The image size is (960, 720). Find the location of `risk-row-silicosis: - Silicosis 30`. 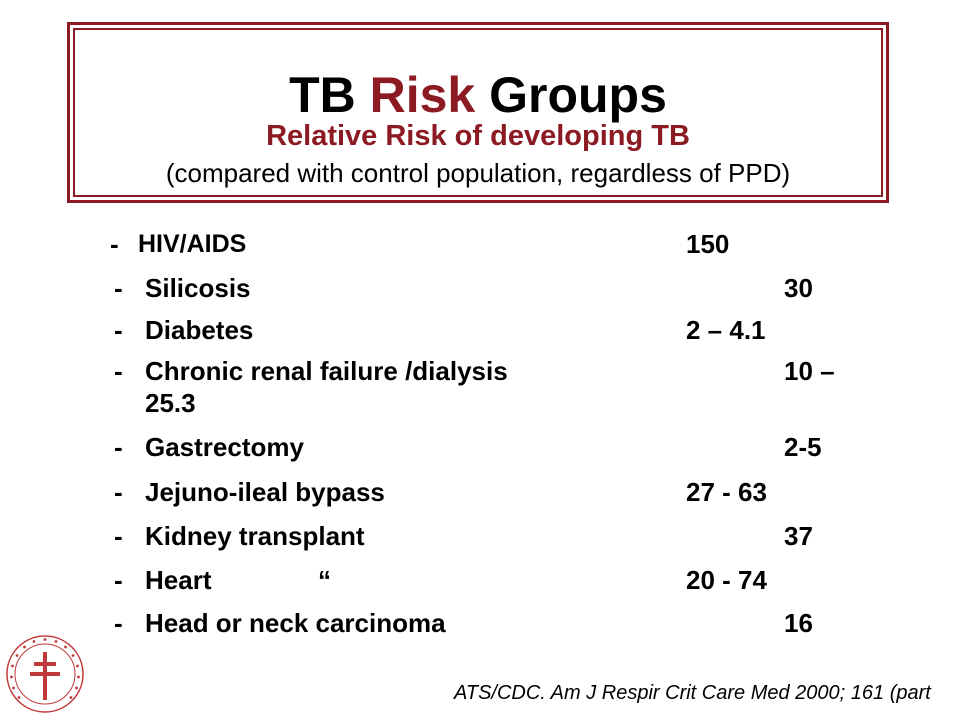

risk-row-silicosis: - Silicosis 30 is located at coordinates (480, 288).